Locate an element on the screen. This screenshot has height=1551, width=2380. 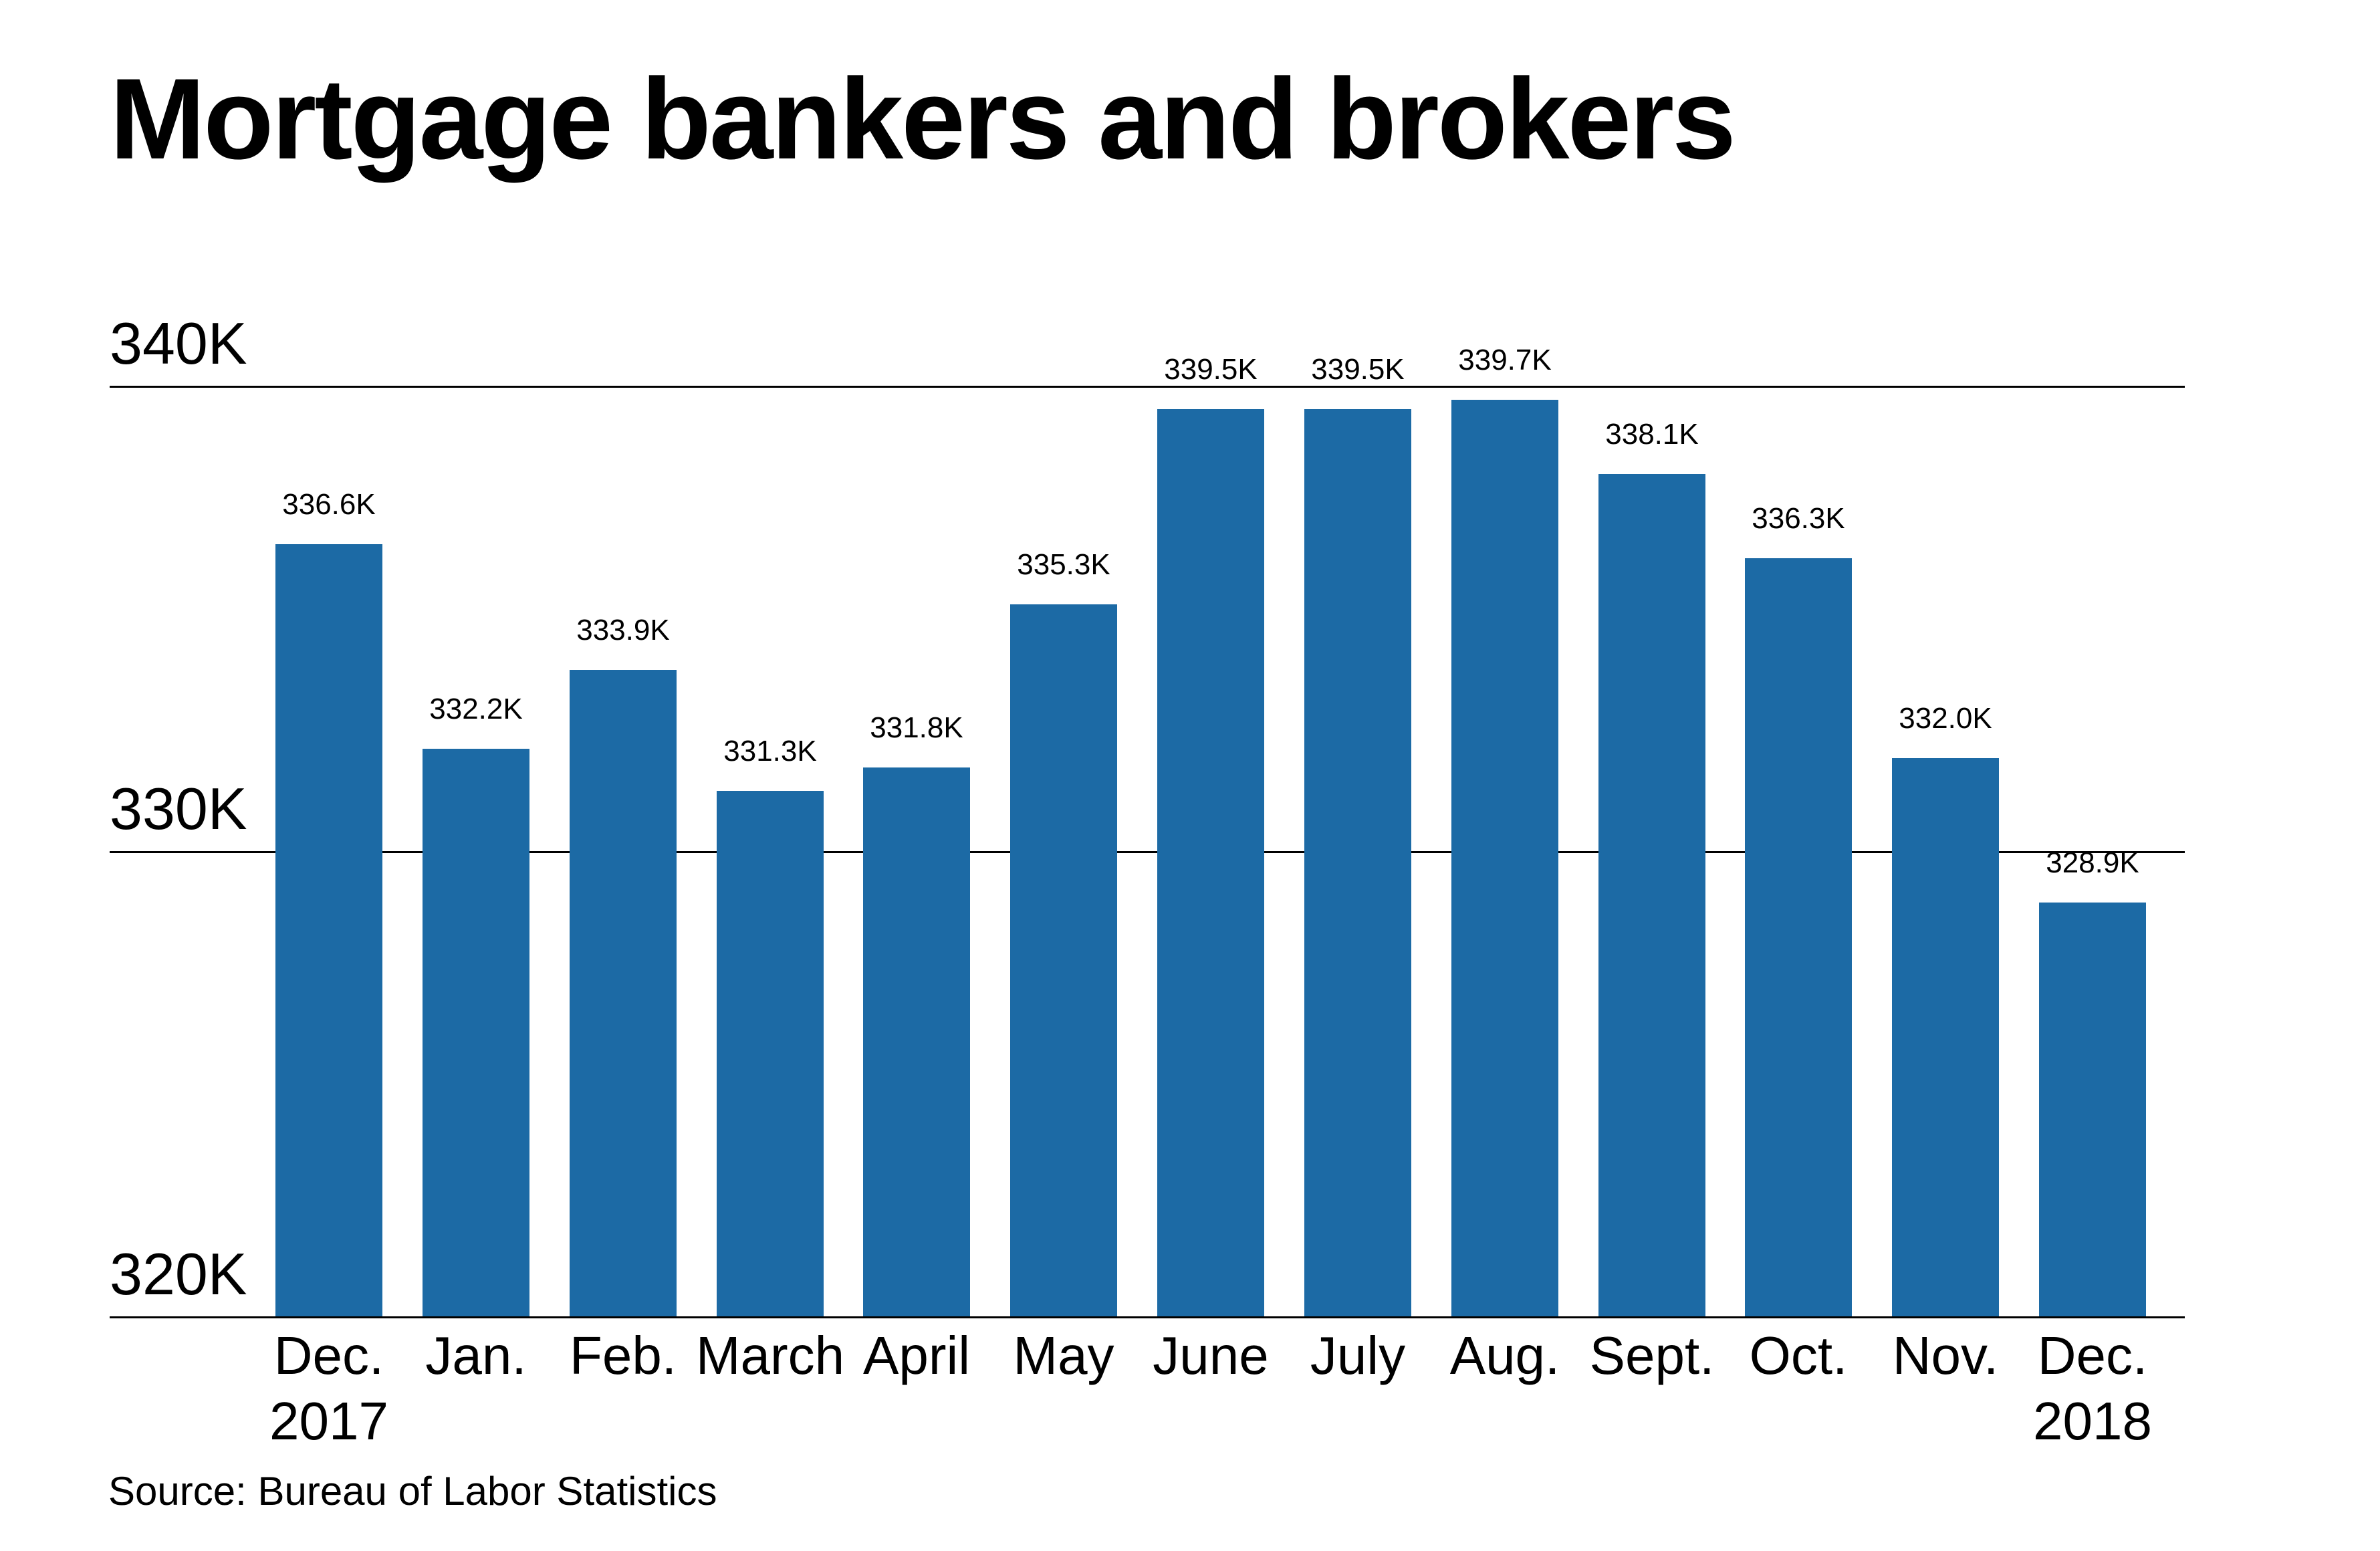
bar-value-label: 339.7K is located at coordinates (1505, 360).